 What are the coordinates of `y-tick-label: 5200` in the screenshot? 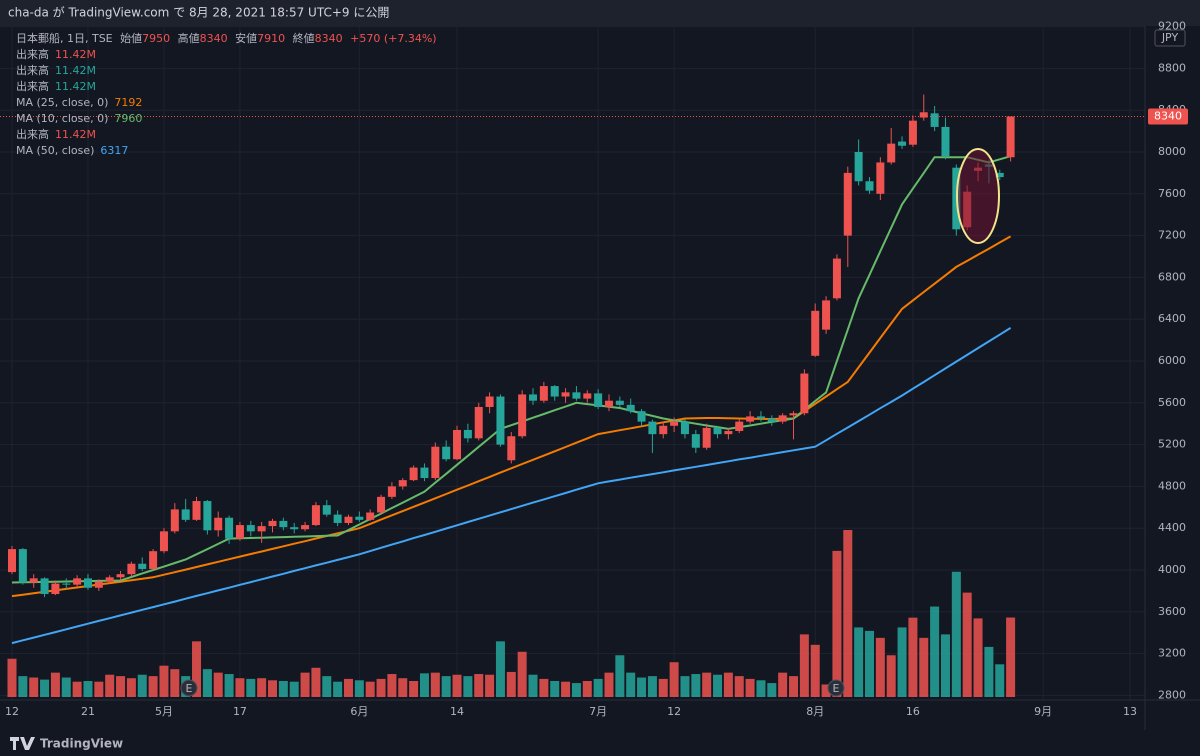 It's located at (1172, 444).